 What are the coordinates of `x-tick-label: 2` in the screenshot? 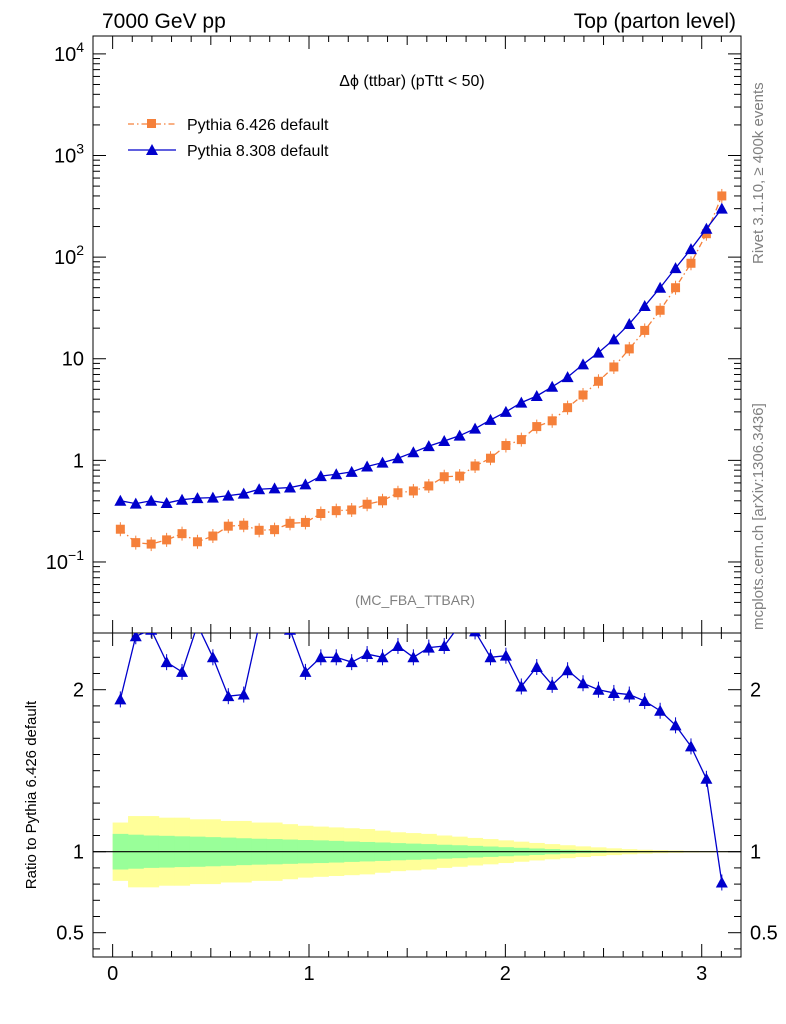 It's located at (505, 974).